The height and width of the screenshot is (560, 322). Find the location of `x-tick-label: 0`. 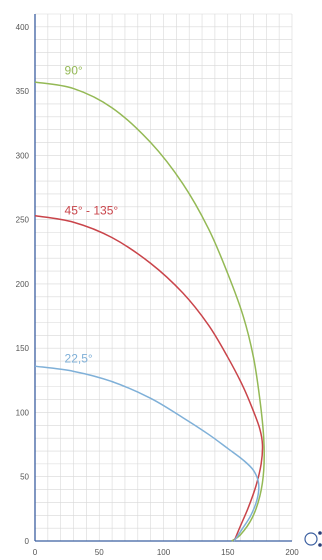

x-tick-label: 0 is located at coordinates (35, 552).